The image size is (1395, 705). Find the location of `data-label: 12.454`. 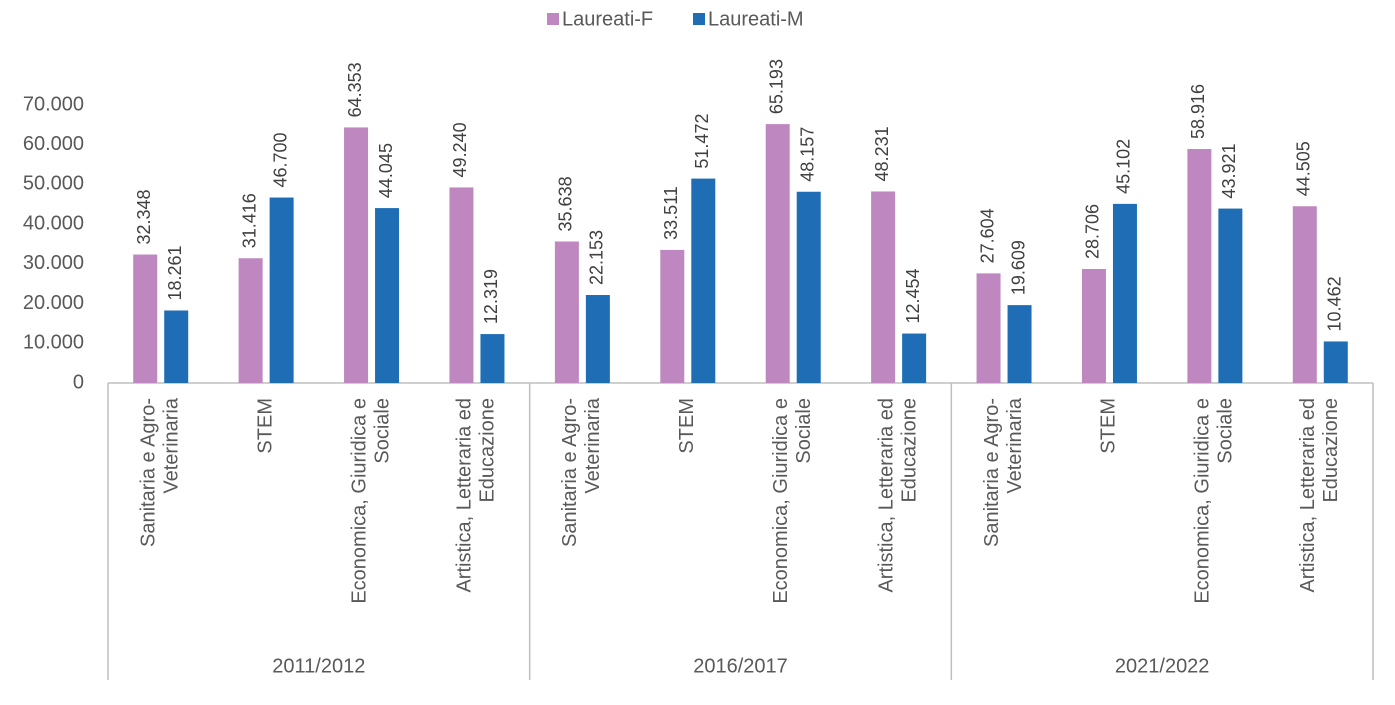

data-label: 12.454 is located at coordinates (913, 295).